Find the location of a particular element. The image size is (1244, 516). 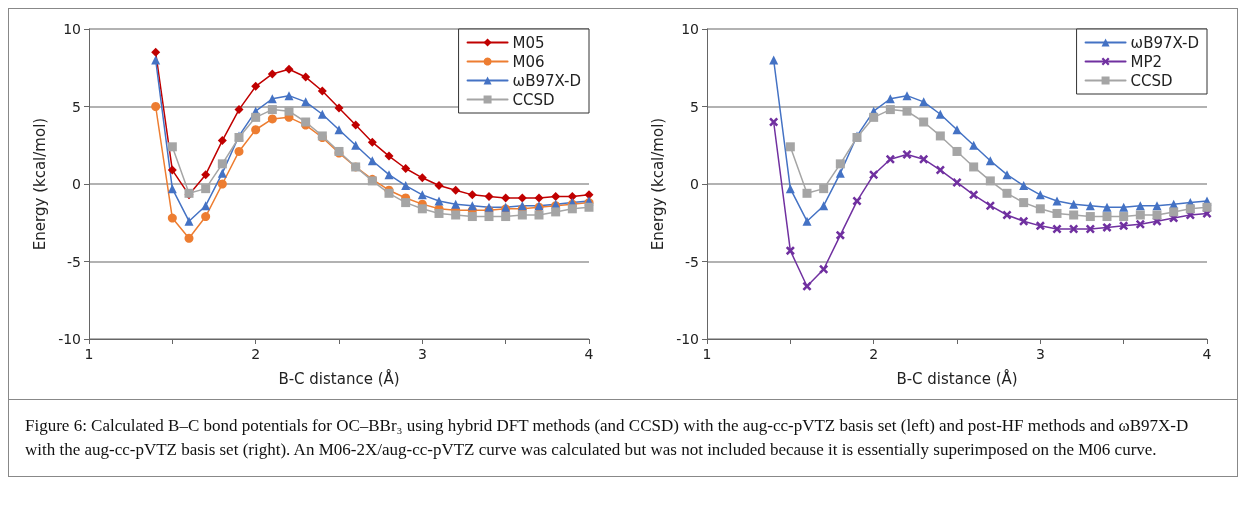

legend-label: MP2 is located at coordinates (1146, 61).